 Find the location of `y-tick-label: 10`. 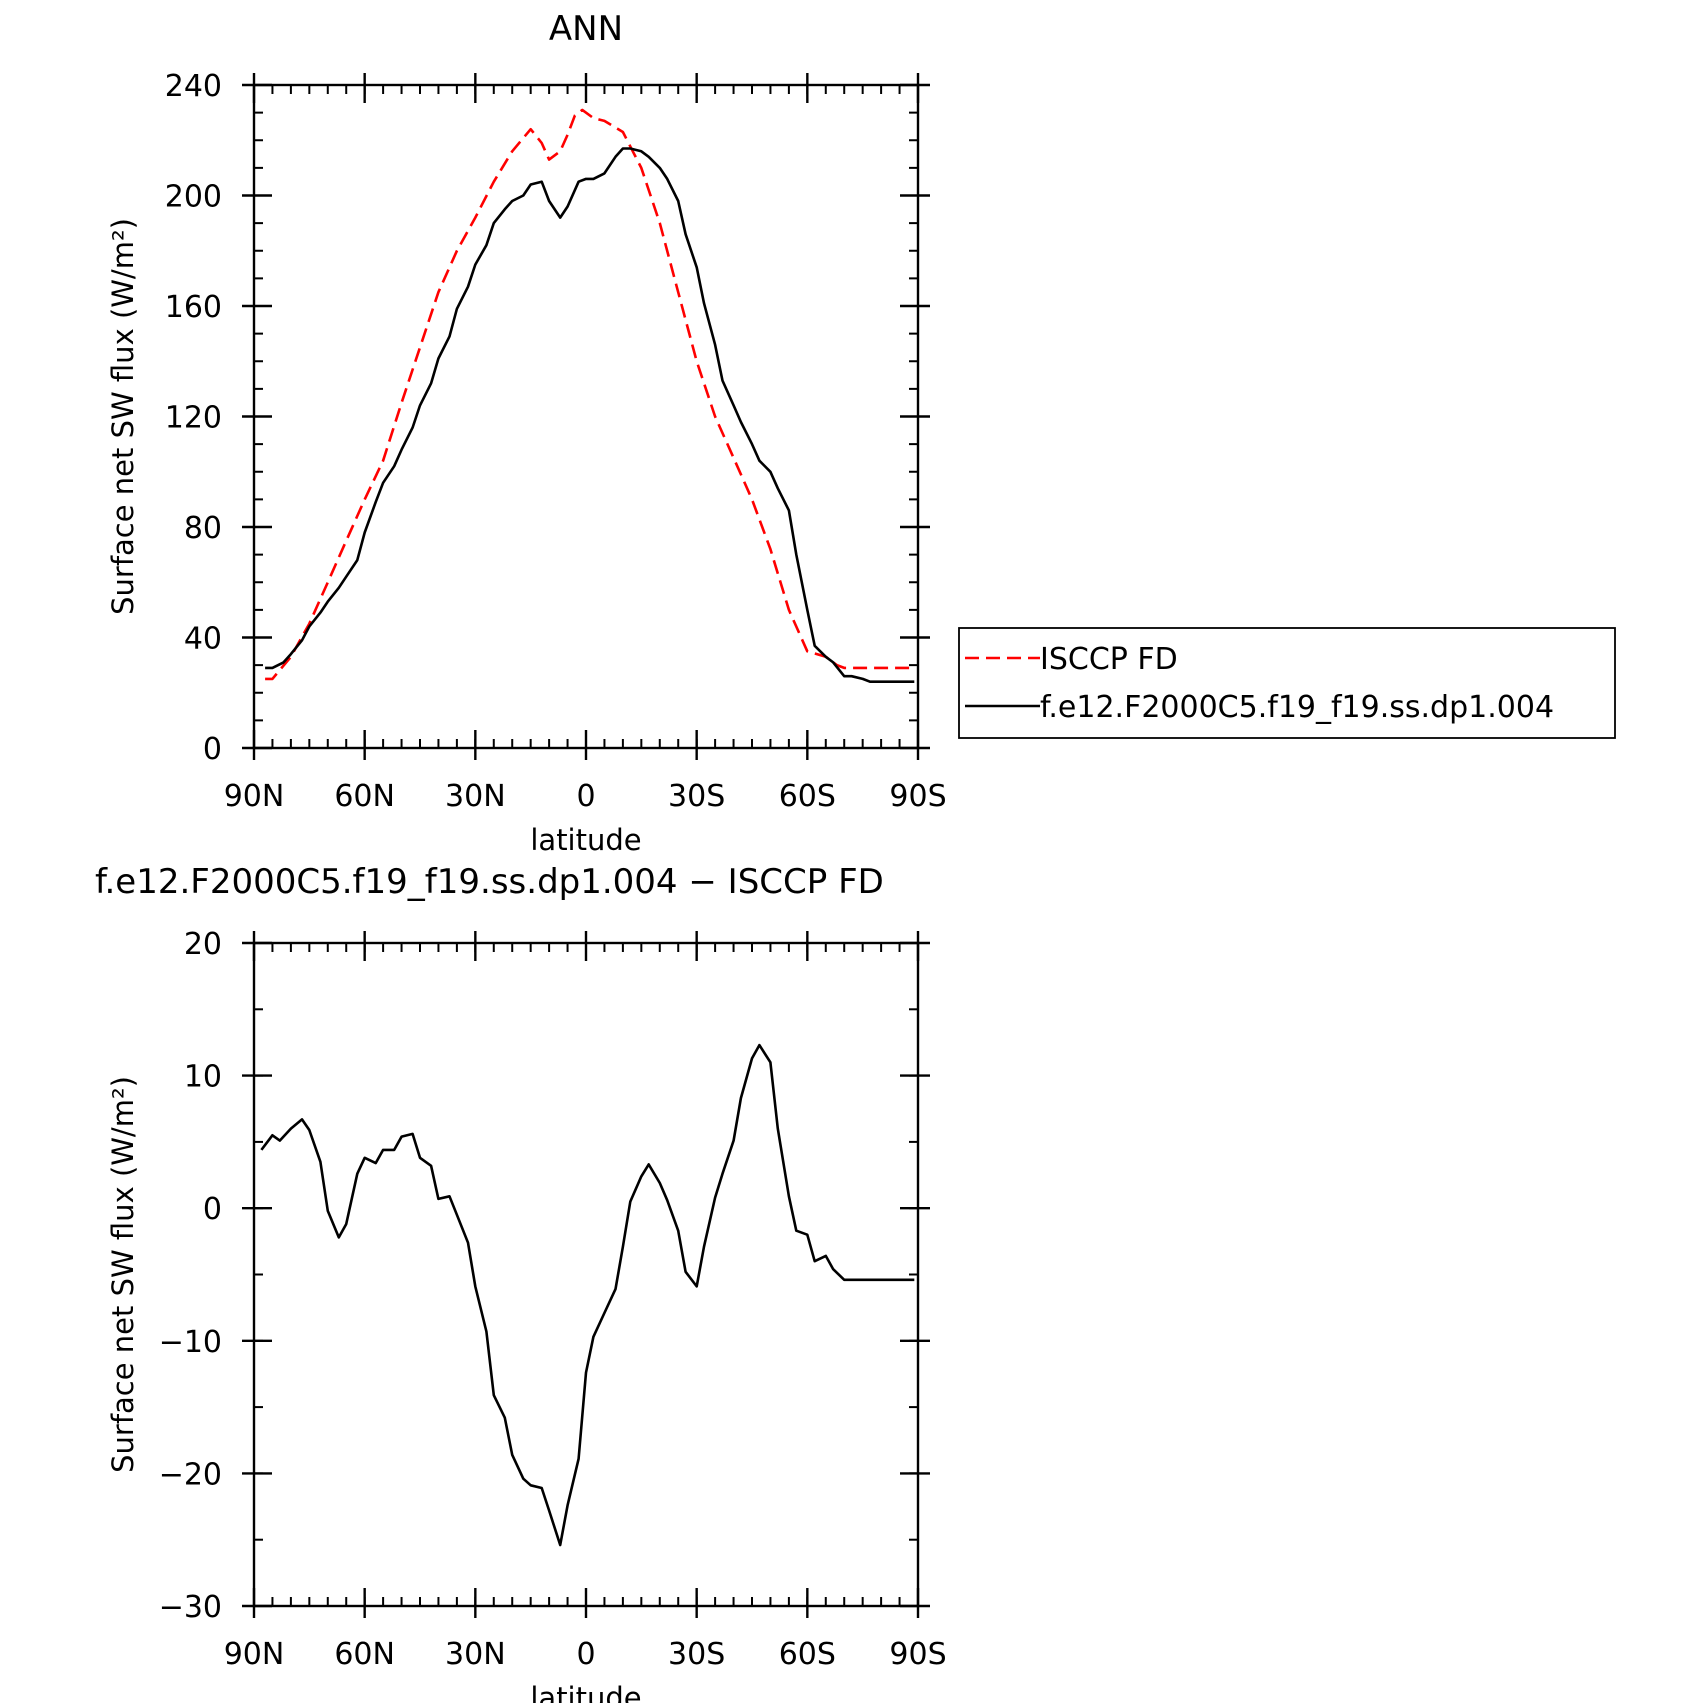

y-tick-label: 10 is located at coordinates (203, 1077).